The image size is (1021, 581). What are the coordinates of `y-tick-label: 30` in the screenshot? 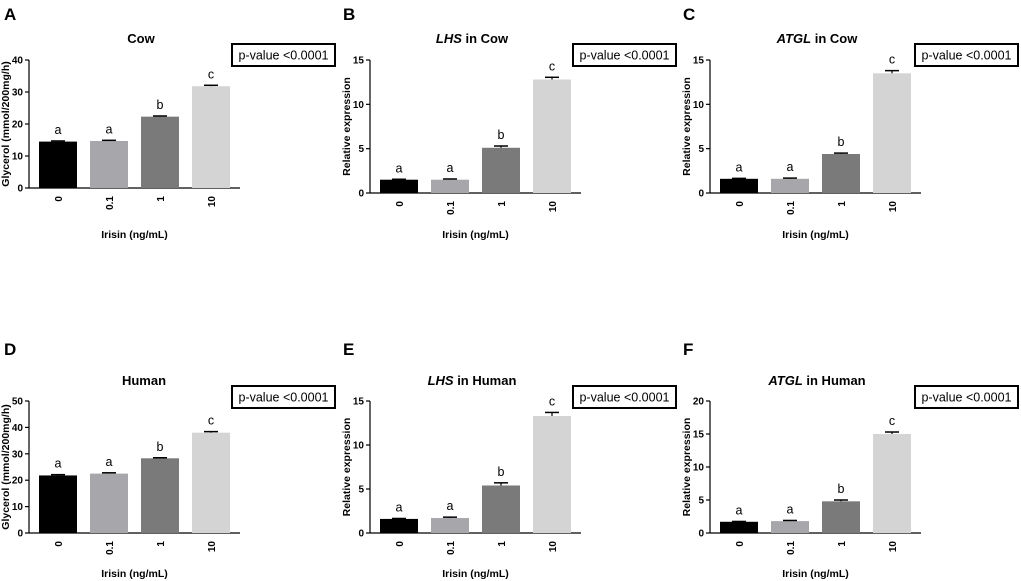 It's located at (18, 93).